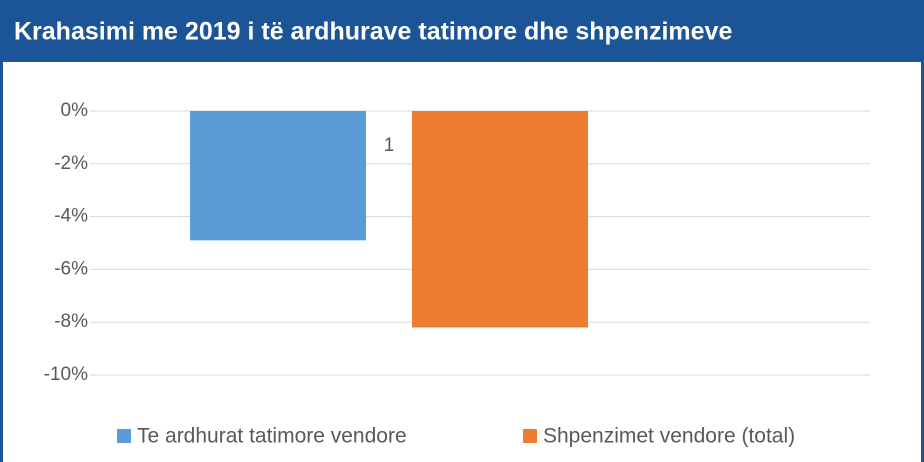 The width and height of the screenshot is (924, 462). Describe the element at coordinates (71, 216) in the screenshot. I see `y-tick-label: -4%` at that location.